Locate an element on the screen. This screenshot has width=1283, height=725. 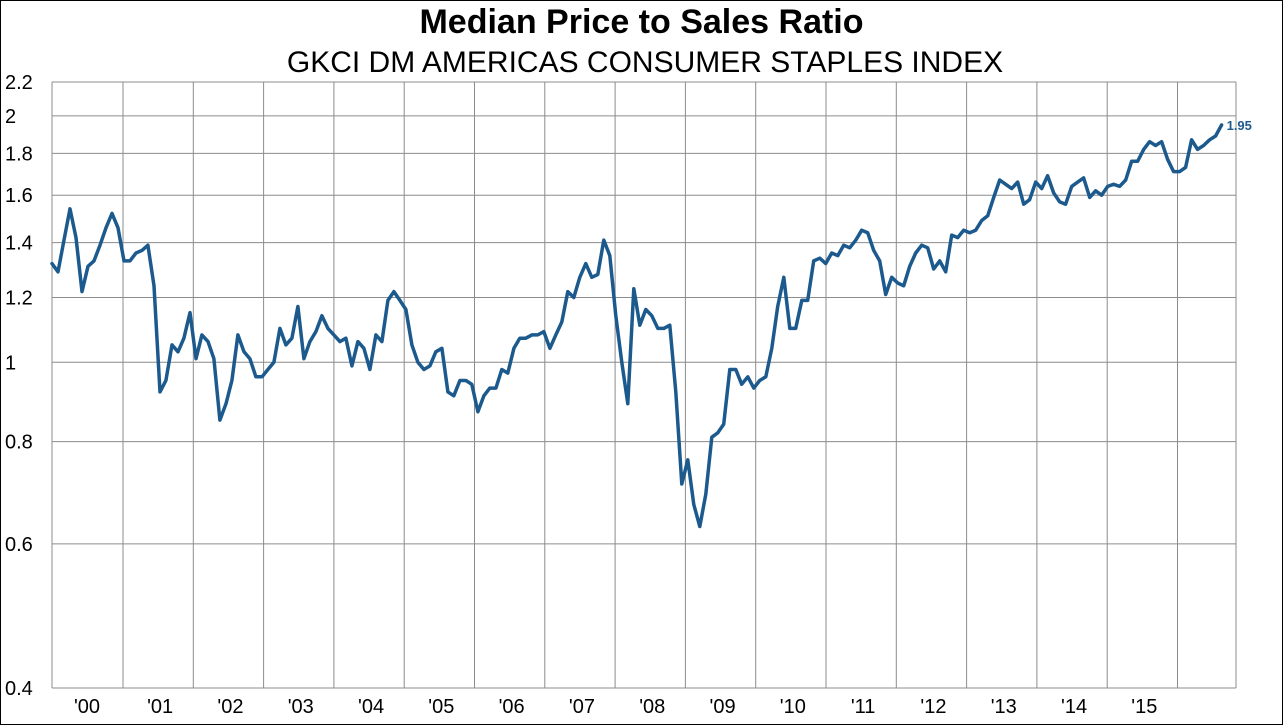
x-tick-label: '12 is located at coordinates (933, 707).